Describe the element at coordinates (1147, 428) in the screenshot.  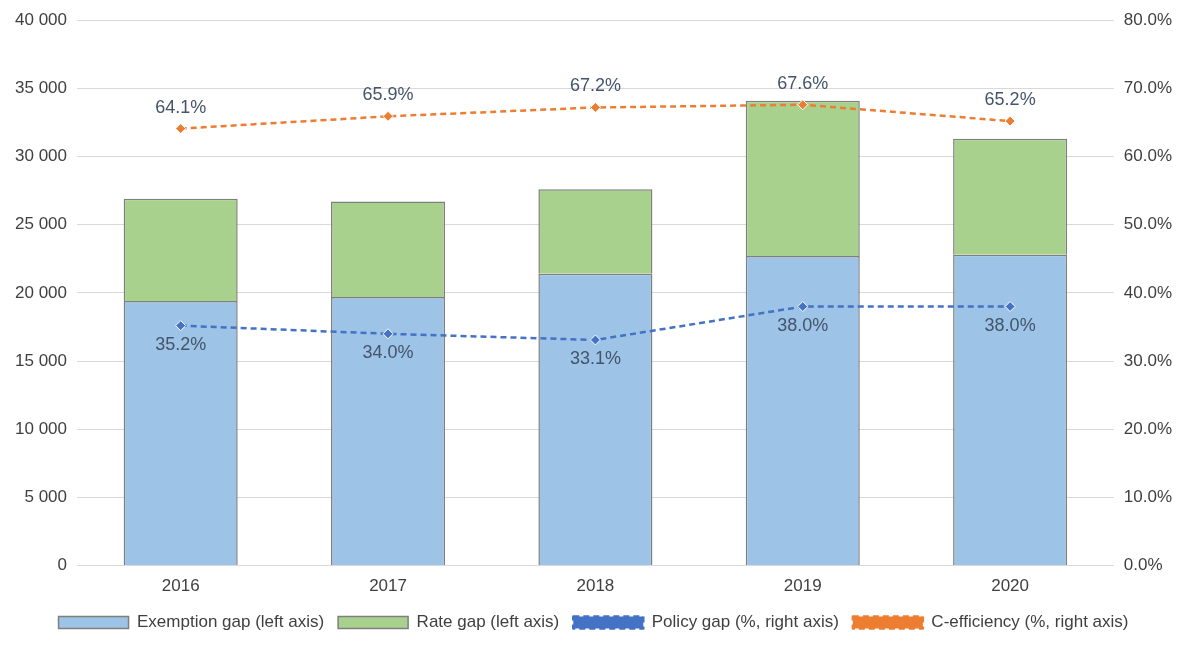
I see `y2-tick-label: 20.0%` at that location.